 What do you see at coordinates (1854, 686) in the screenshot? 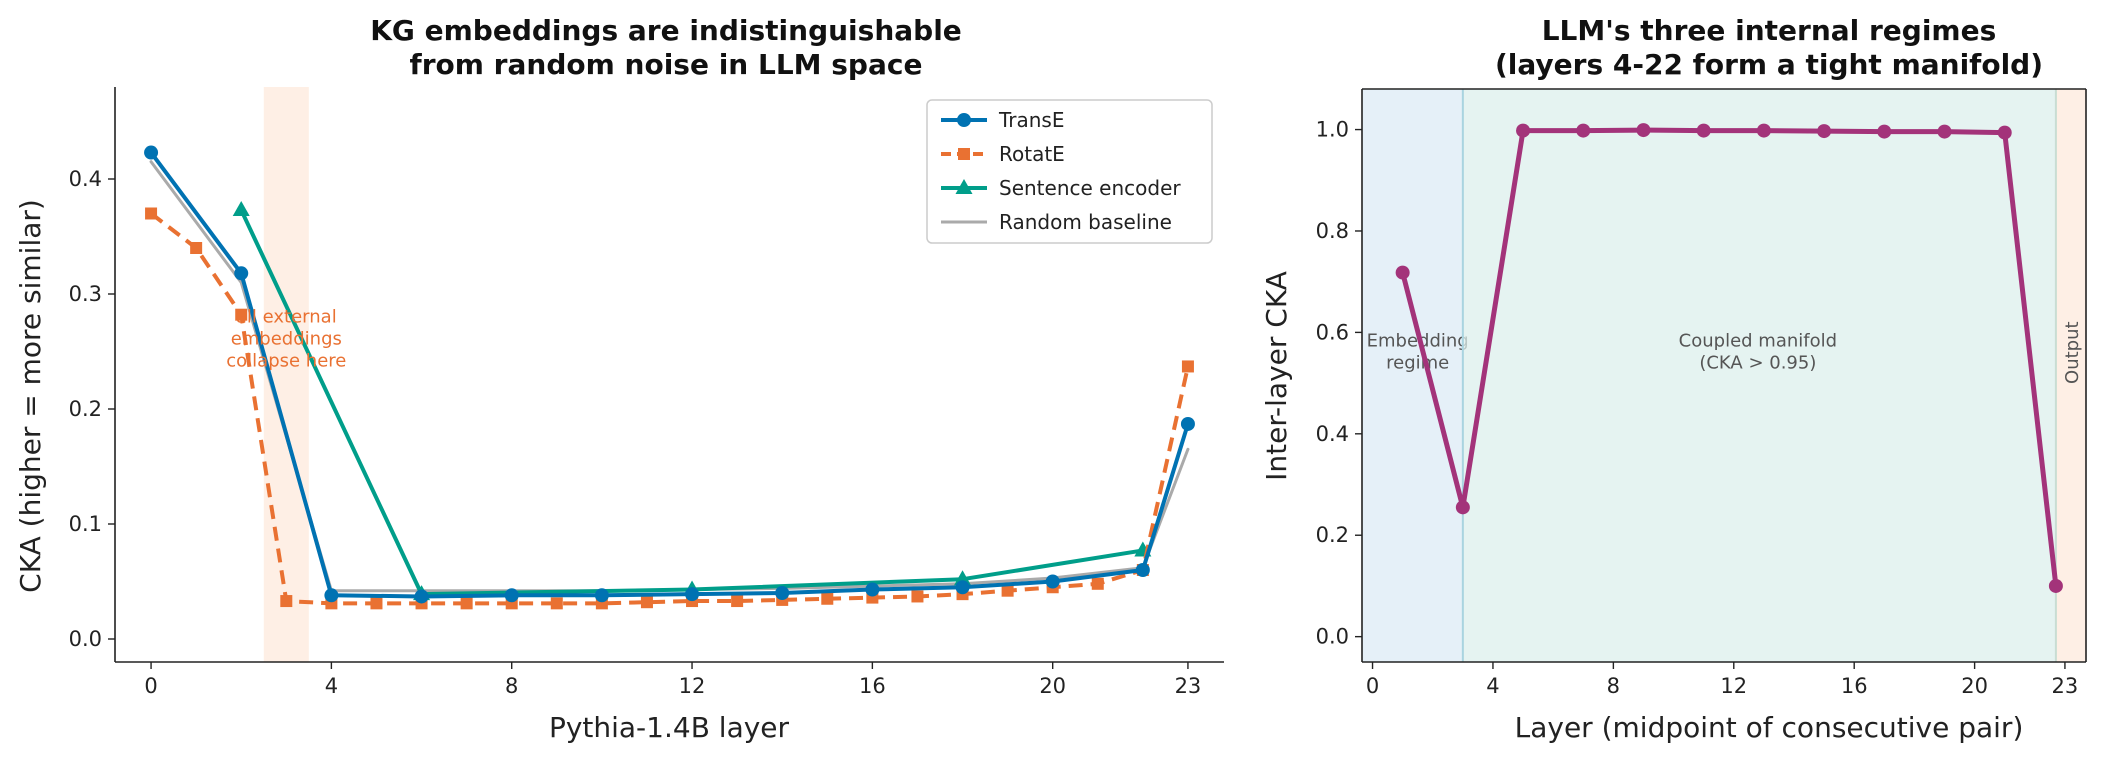
I see `right-x-tick-label: 16` at bounding box center [1854, 686].